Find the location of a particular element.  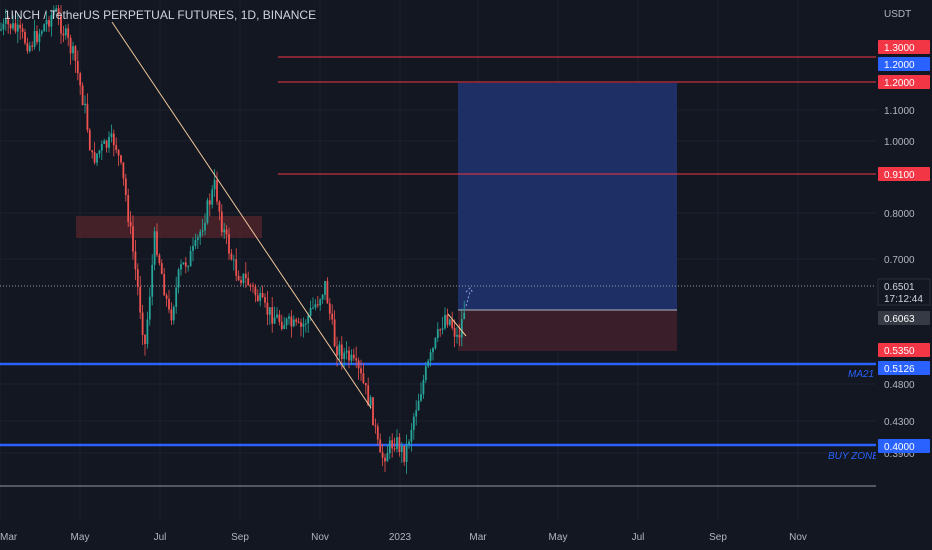

price-badge: 0.6063 is located at coordinates (904, 318).